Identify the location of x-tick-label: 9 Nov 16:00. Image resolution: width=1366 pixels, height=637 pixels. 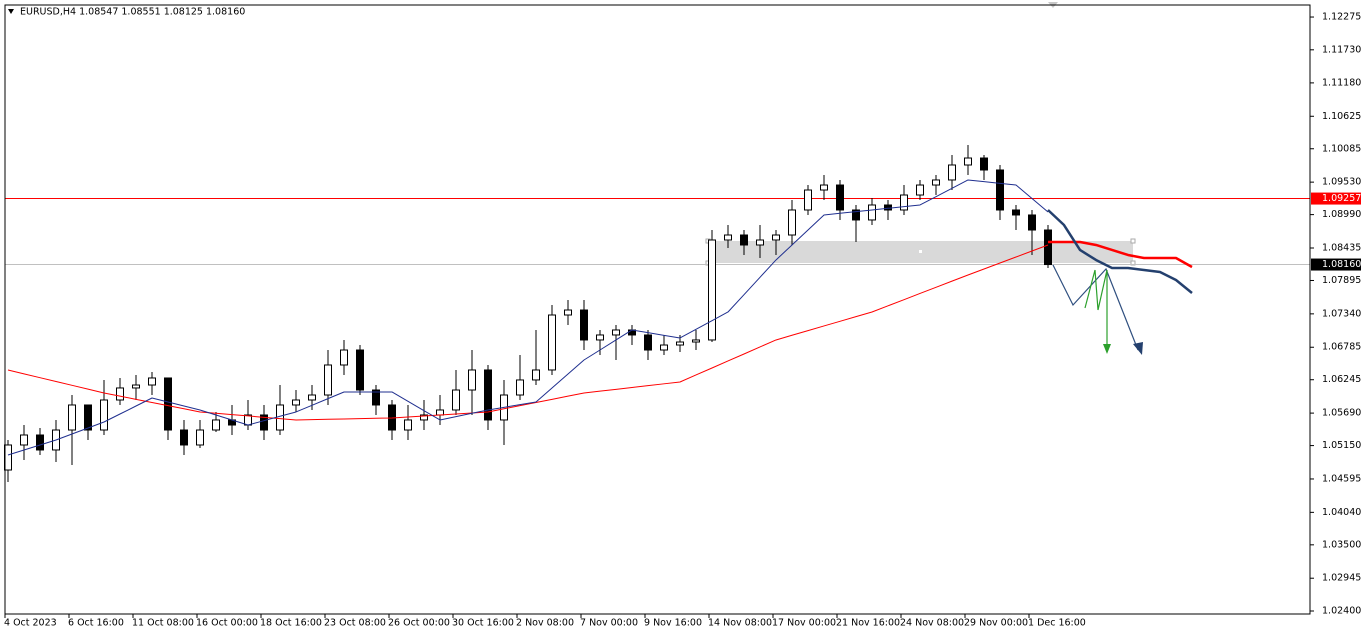
(673, 623).